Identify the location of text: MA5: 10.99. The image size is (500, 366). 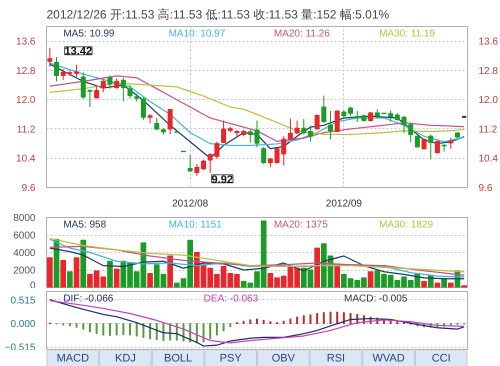
(89, 34).